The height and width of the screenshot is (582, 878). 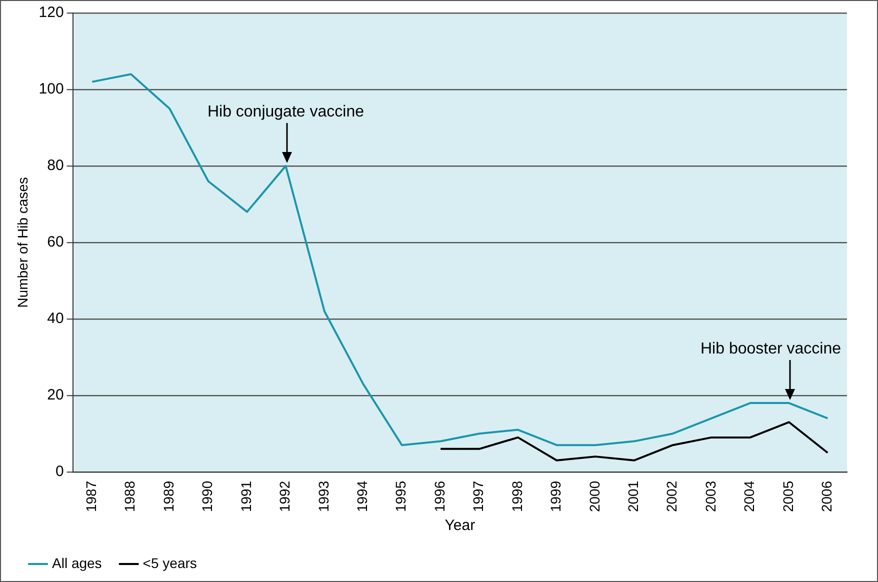 I want to click on y-tick-label: 100, so click(x=51, y=89).